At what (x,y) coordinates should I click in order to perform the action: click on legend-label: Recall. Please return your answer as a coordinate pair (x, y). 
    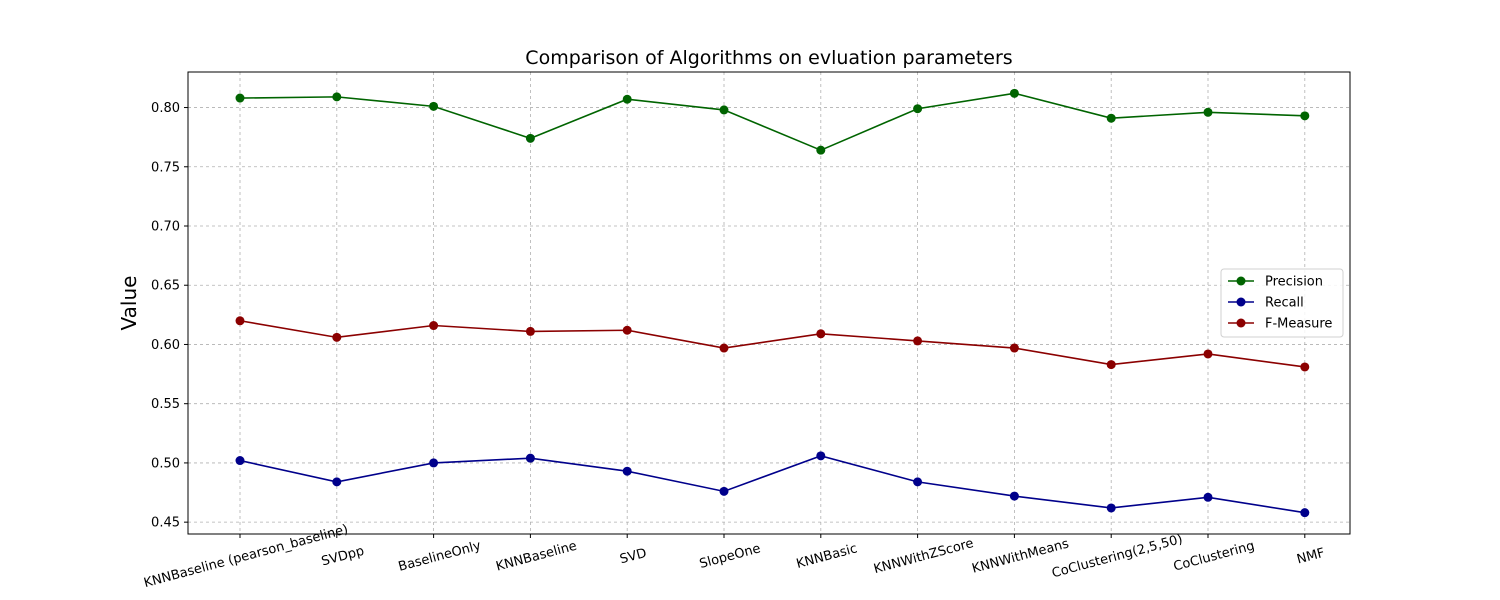
    Looking at the image, I should click on (1284, 303).